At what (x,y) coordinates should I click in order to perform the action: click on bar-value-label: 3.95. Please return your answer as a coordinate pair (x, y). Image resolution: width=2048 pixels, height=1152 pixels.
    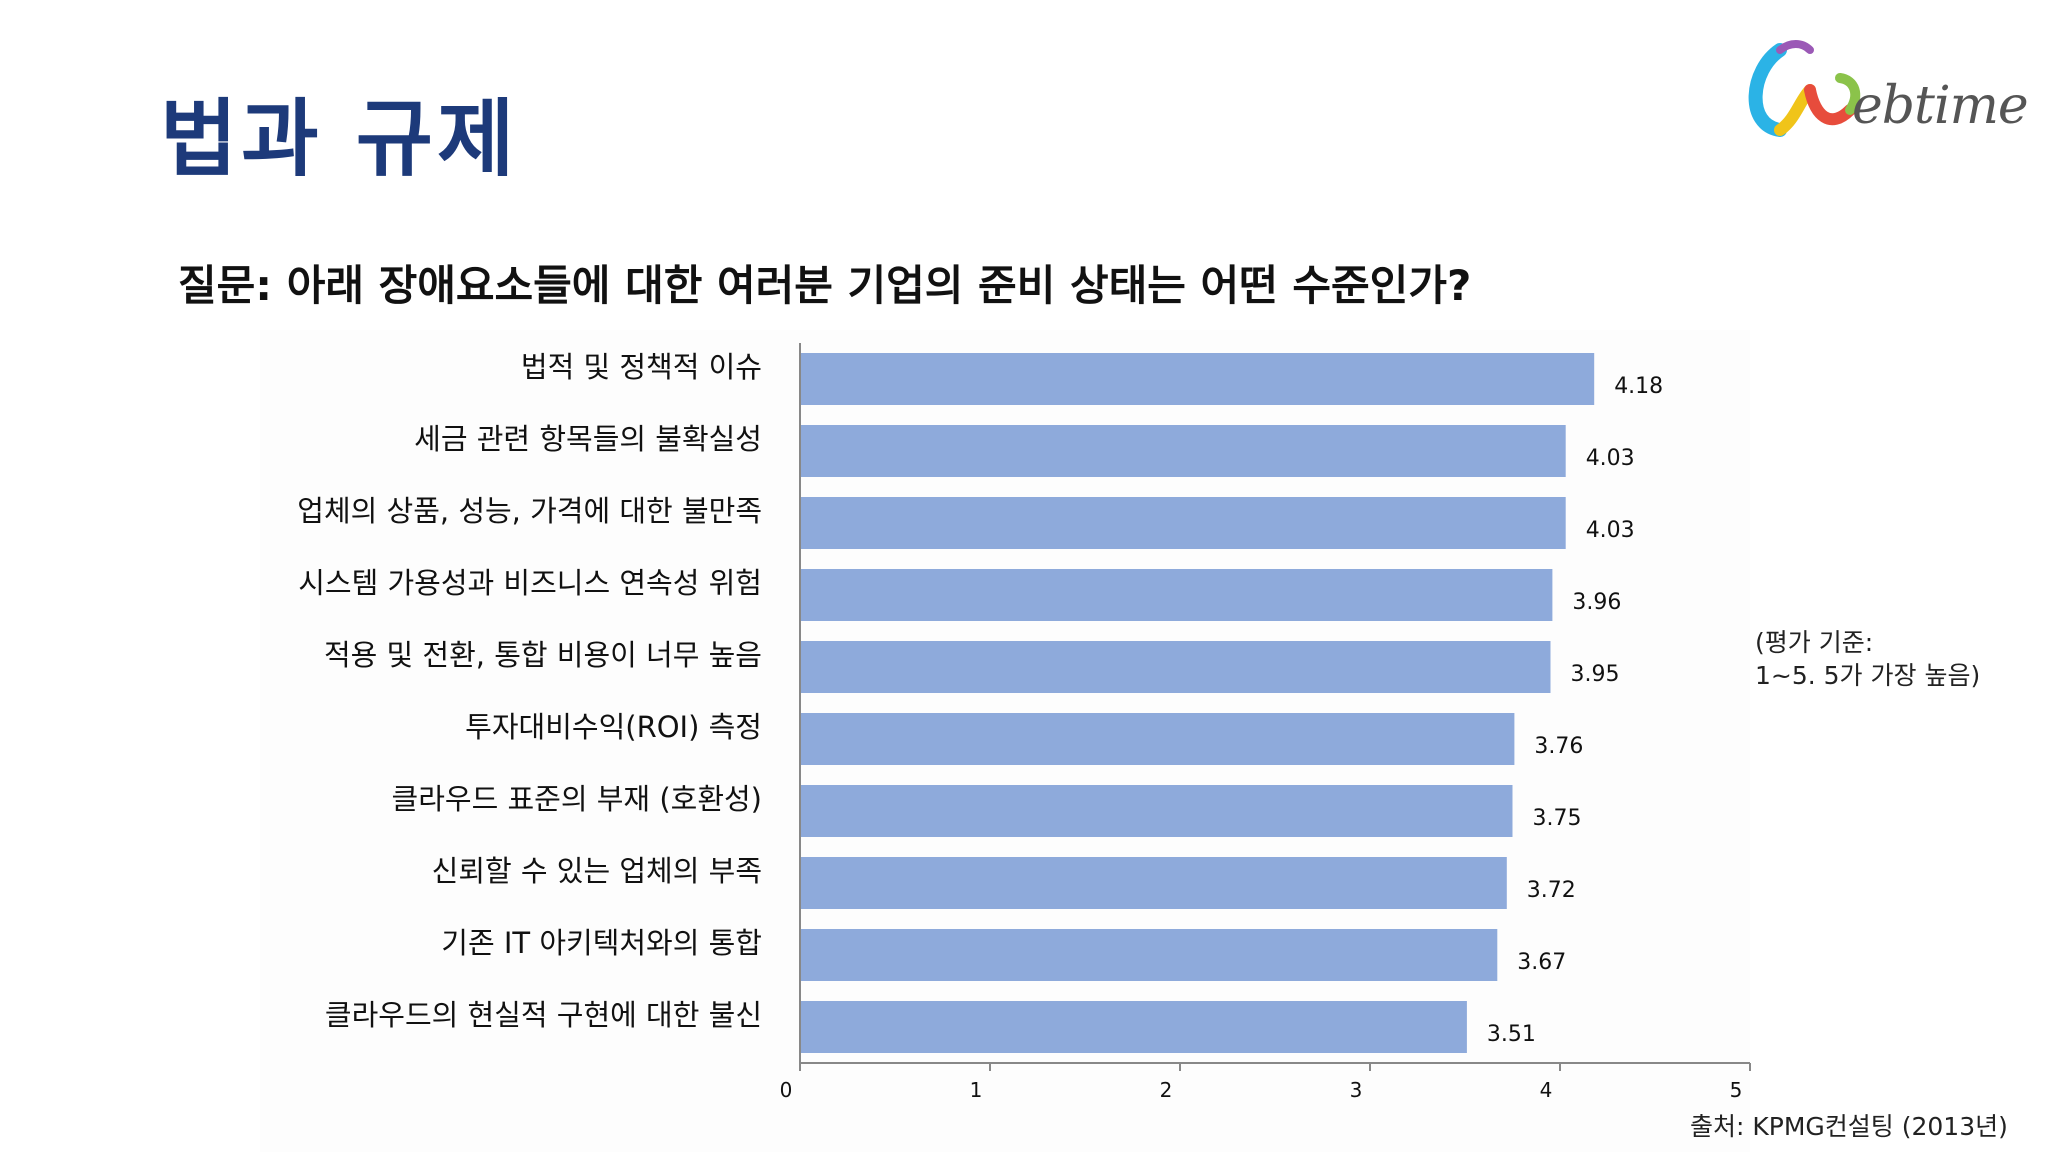
    Looking at the image, I should click on (1595, 674).